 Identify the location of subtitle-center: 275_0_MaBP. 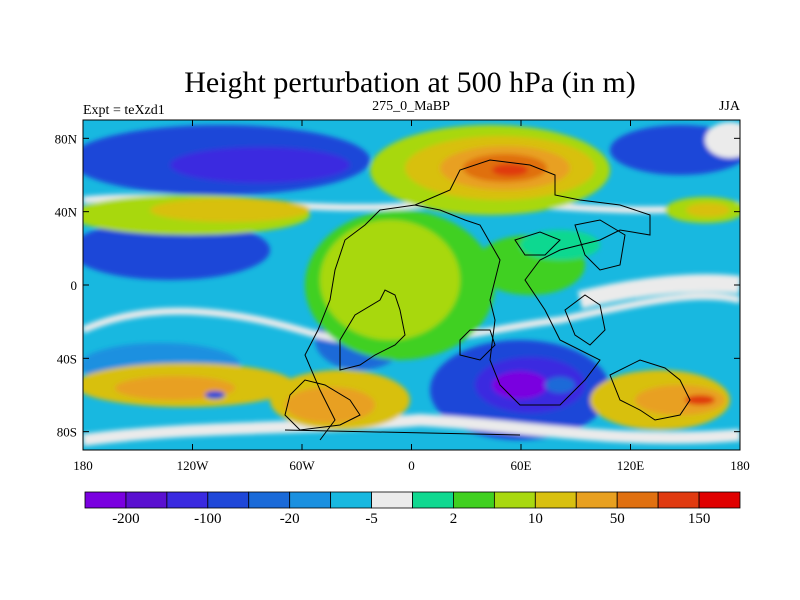
(411, 106).